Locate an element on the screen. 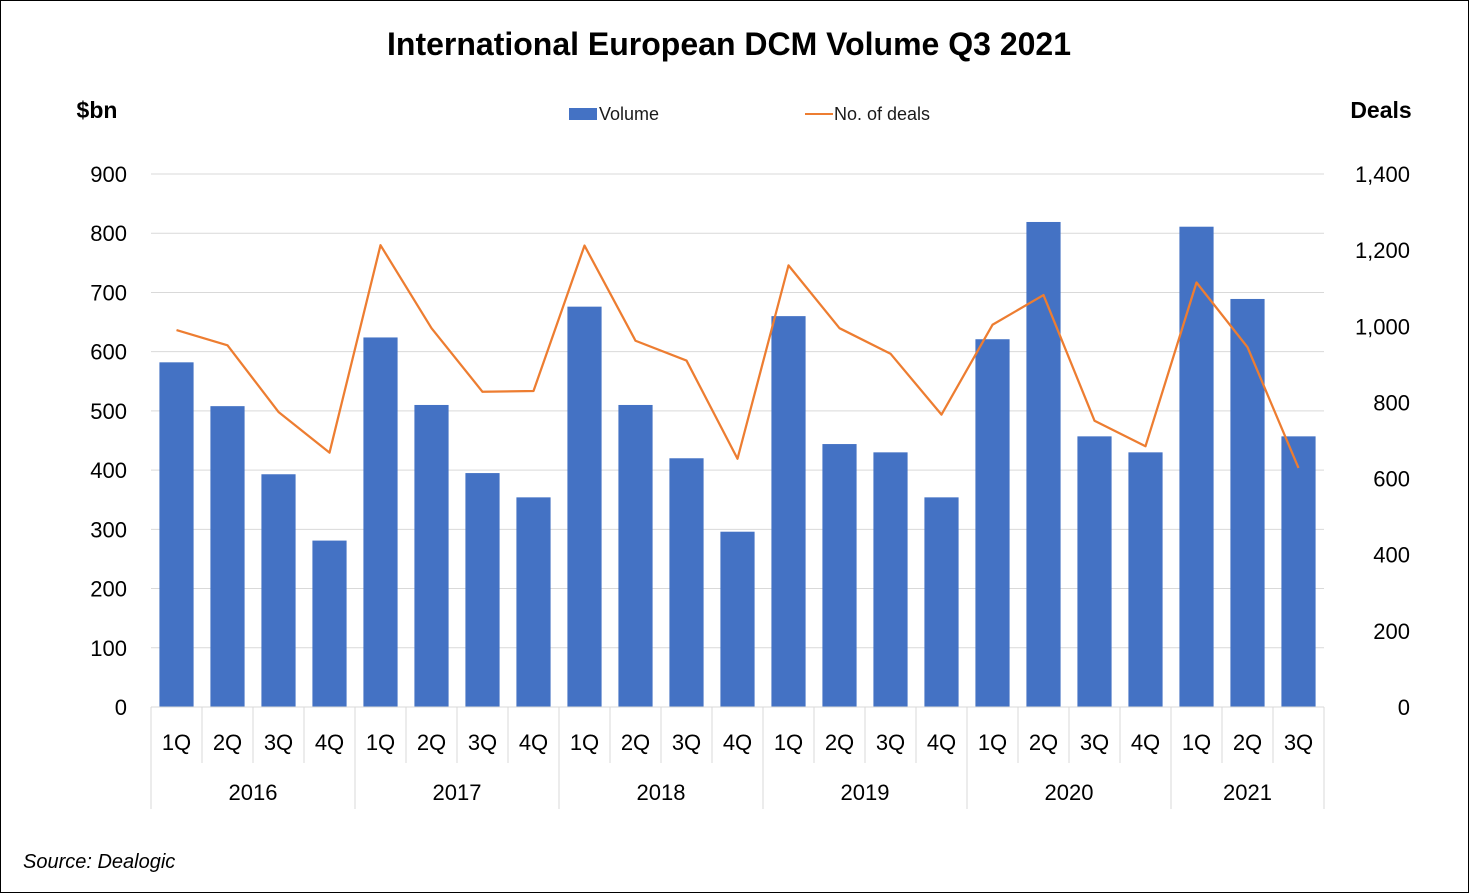 The image size is (1469, 893). source-note: Source: Dealogic is located at coordinates (99, 862).